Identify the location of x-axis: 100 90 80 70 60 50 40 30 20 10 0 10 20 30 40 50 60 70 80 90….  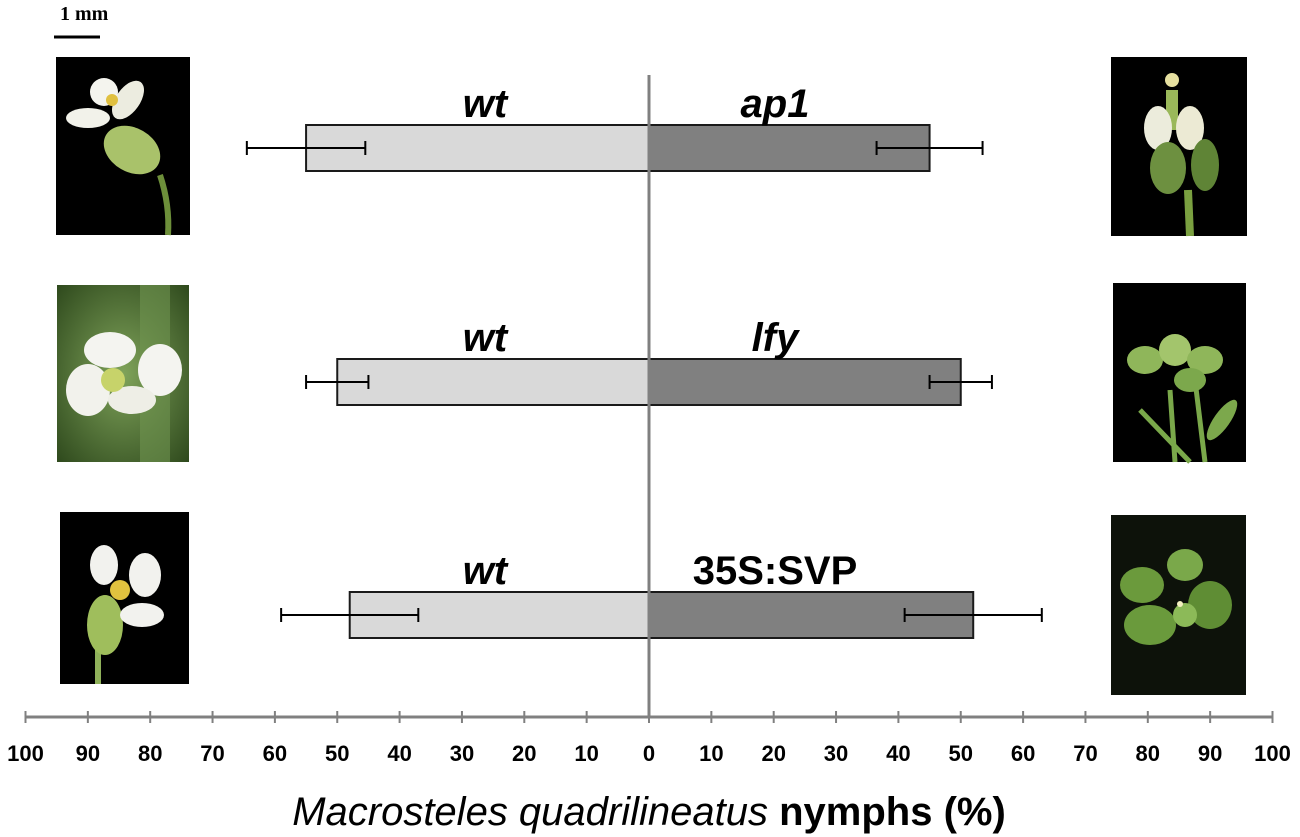
(649, 738).